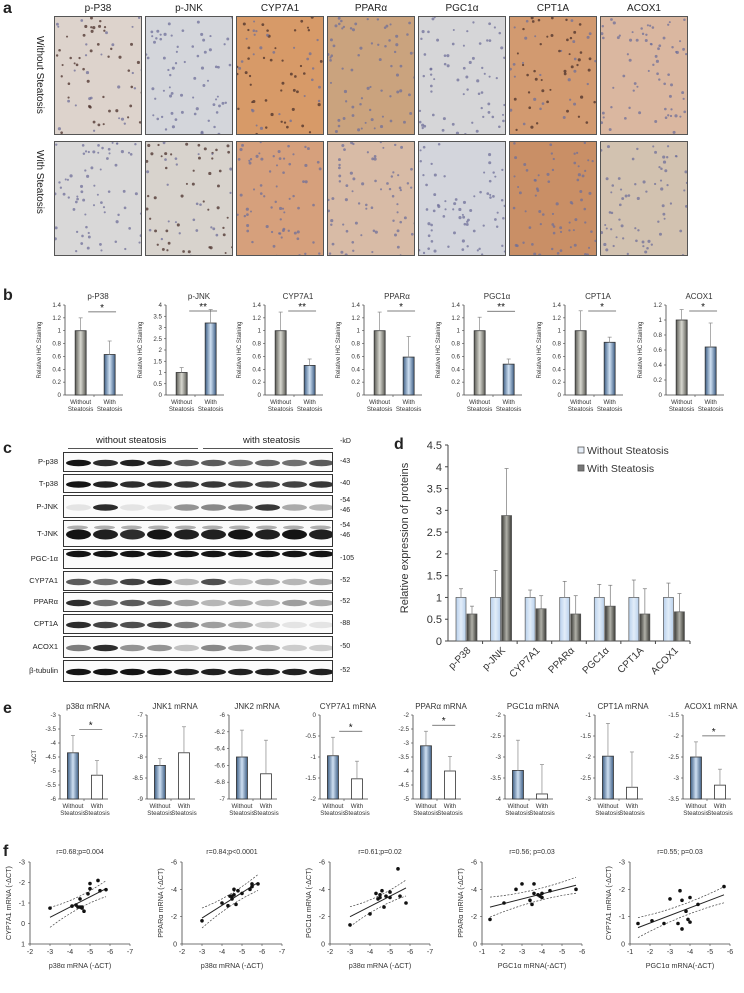 The image size is (744, 993). Describe the element at coordinates (610, 623) in the screenshot. I see `bar-pgc1-with-steatosis` at that location.